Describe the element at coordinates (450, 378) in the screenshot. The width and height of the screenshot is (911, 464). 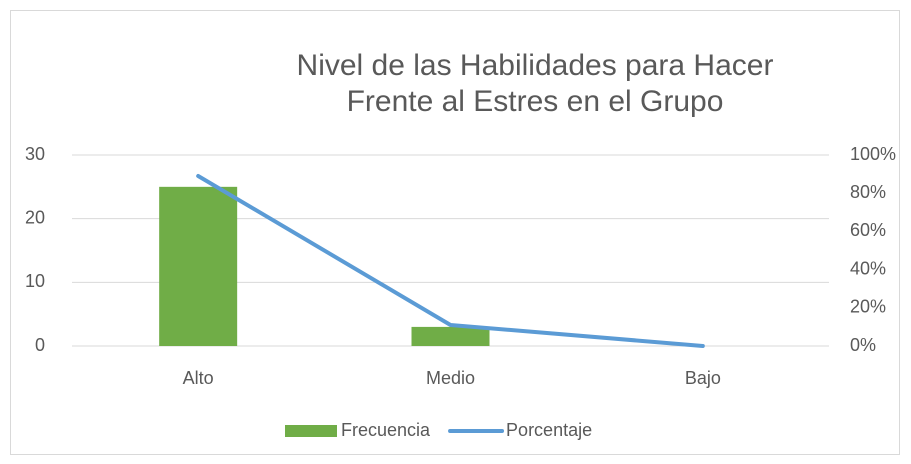
I see `x-tick-label: Medio` at that location.